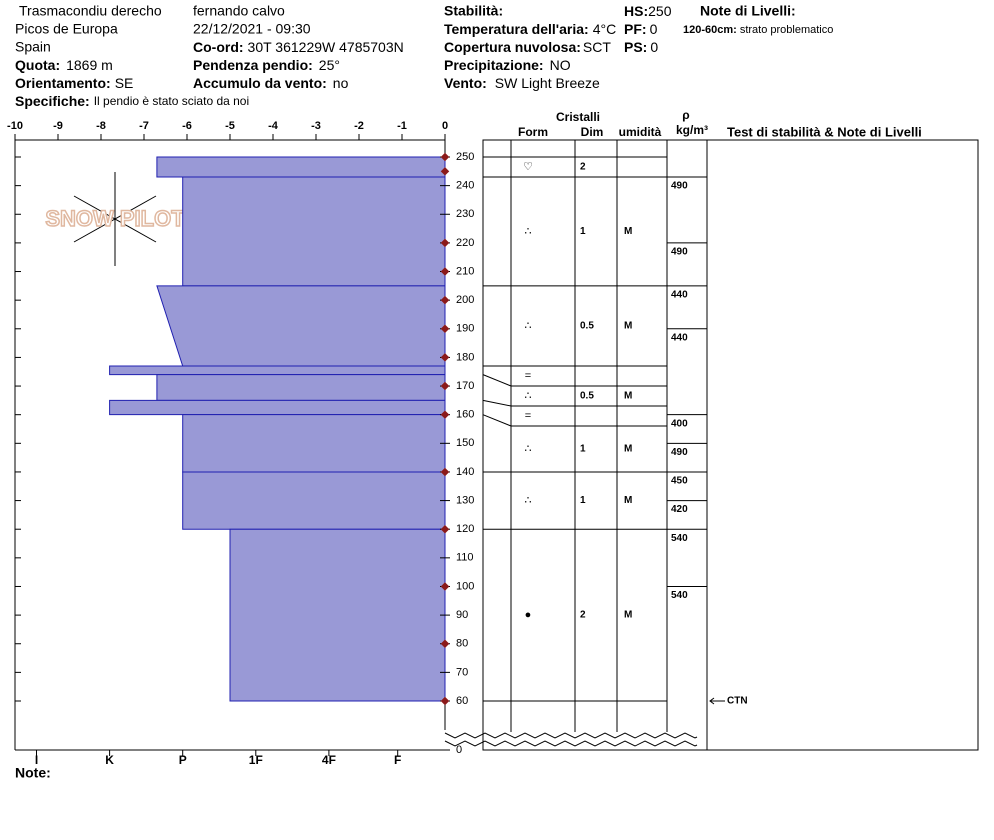  Describe the element at coordinates (641, 29) in the screenshot. I see `pf: PF: 0` at that location.